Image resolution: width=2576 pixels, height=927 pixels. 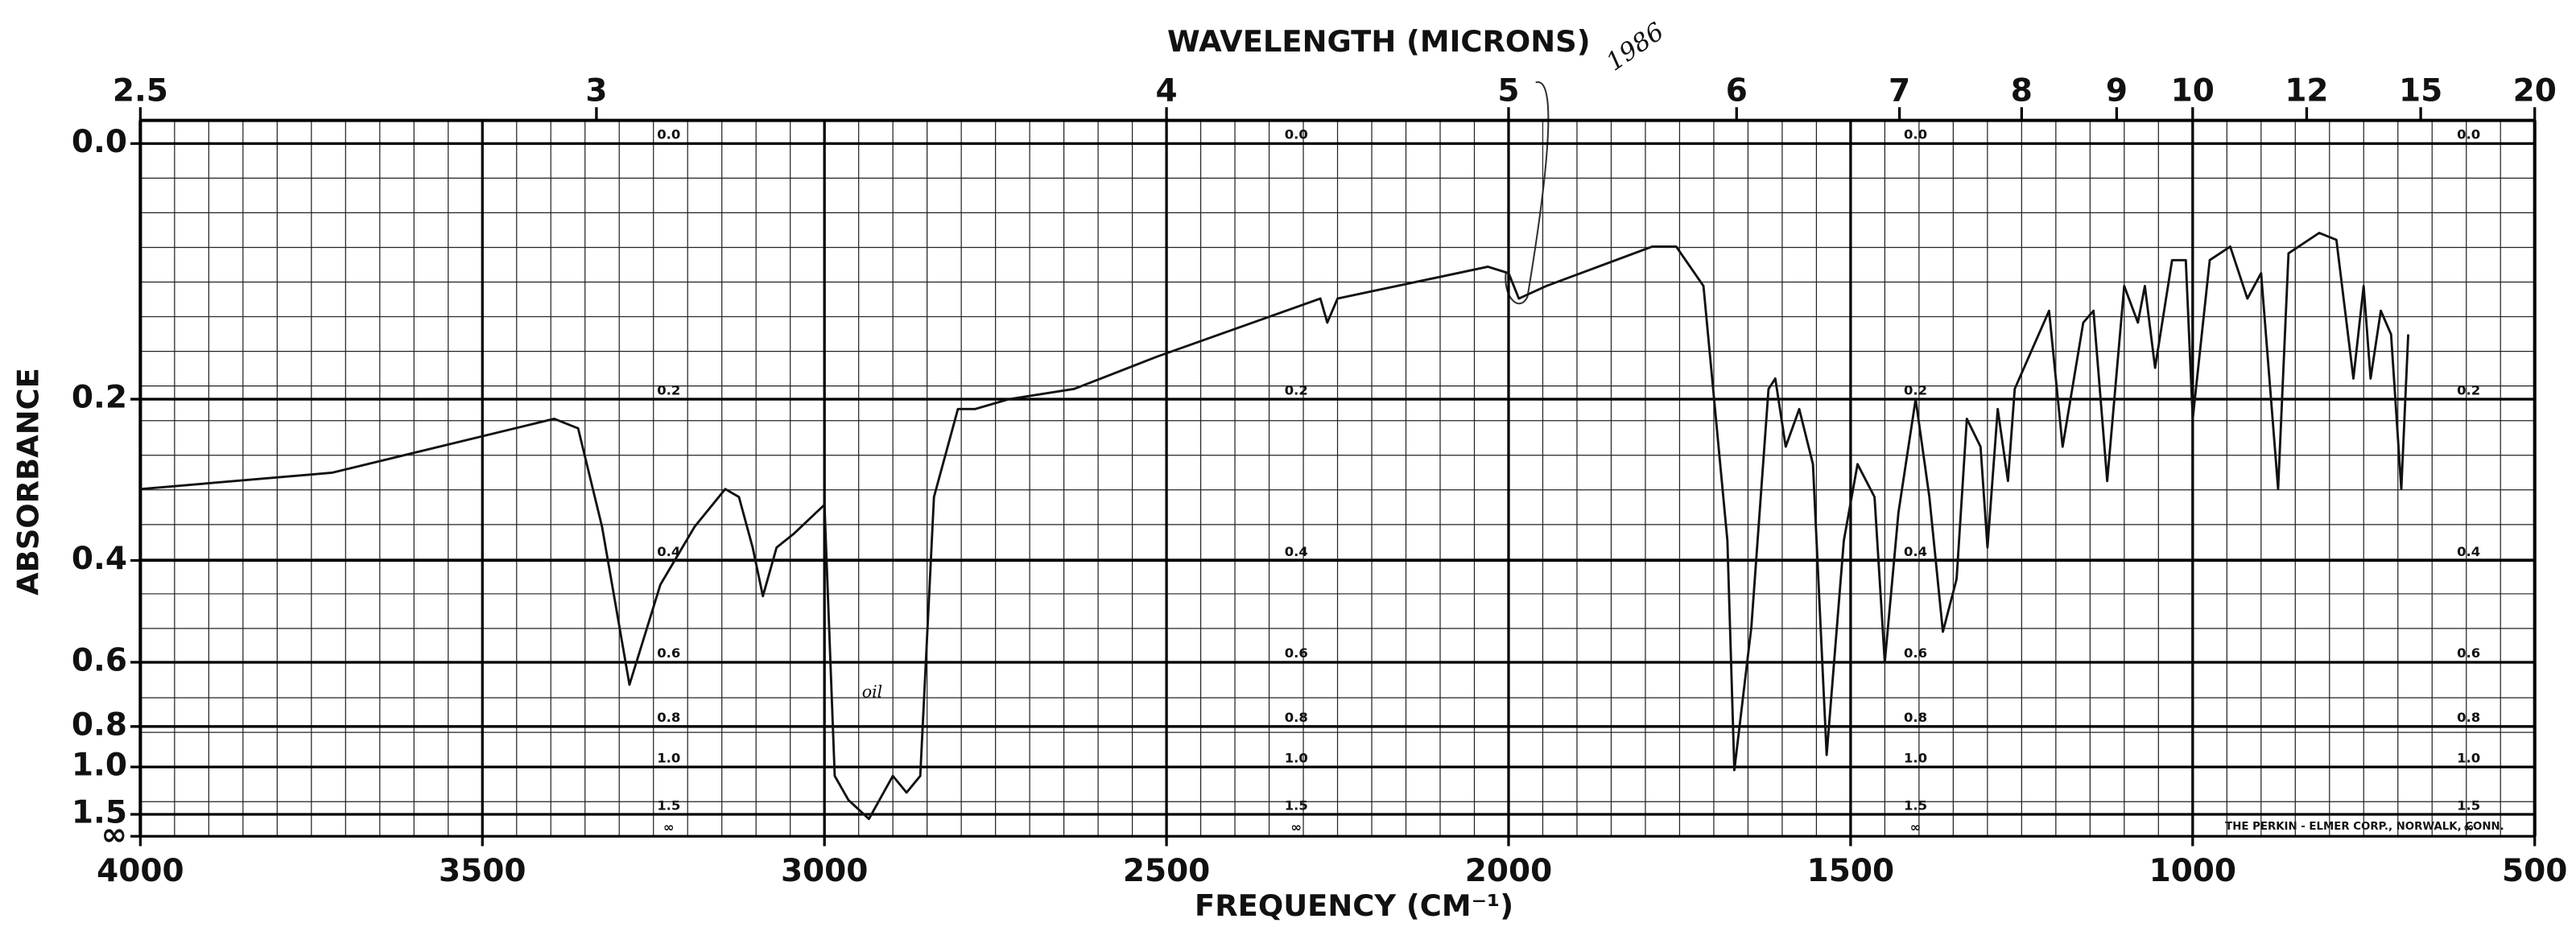 I want to click on x2-tick-label: 9, so click(x=2117, y=90).